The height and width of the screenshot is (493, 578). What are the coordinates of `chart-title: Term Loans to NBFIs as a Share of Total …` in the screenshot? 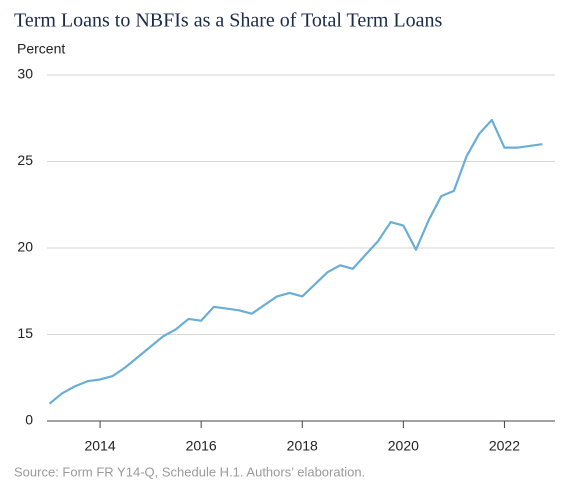 It's located at (228, 21).